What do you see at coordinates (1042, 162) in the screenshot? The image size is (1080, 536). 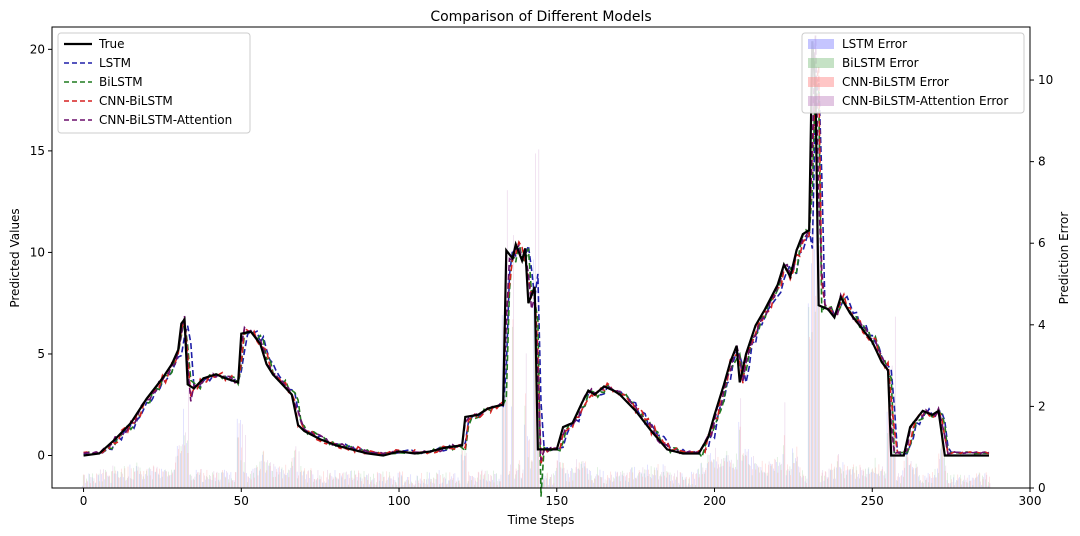 I see `y2-tick-label-8: 8` at bounding box center [1042, 162].